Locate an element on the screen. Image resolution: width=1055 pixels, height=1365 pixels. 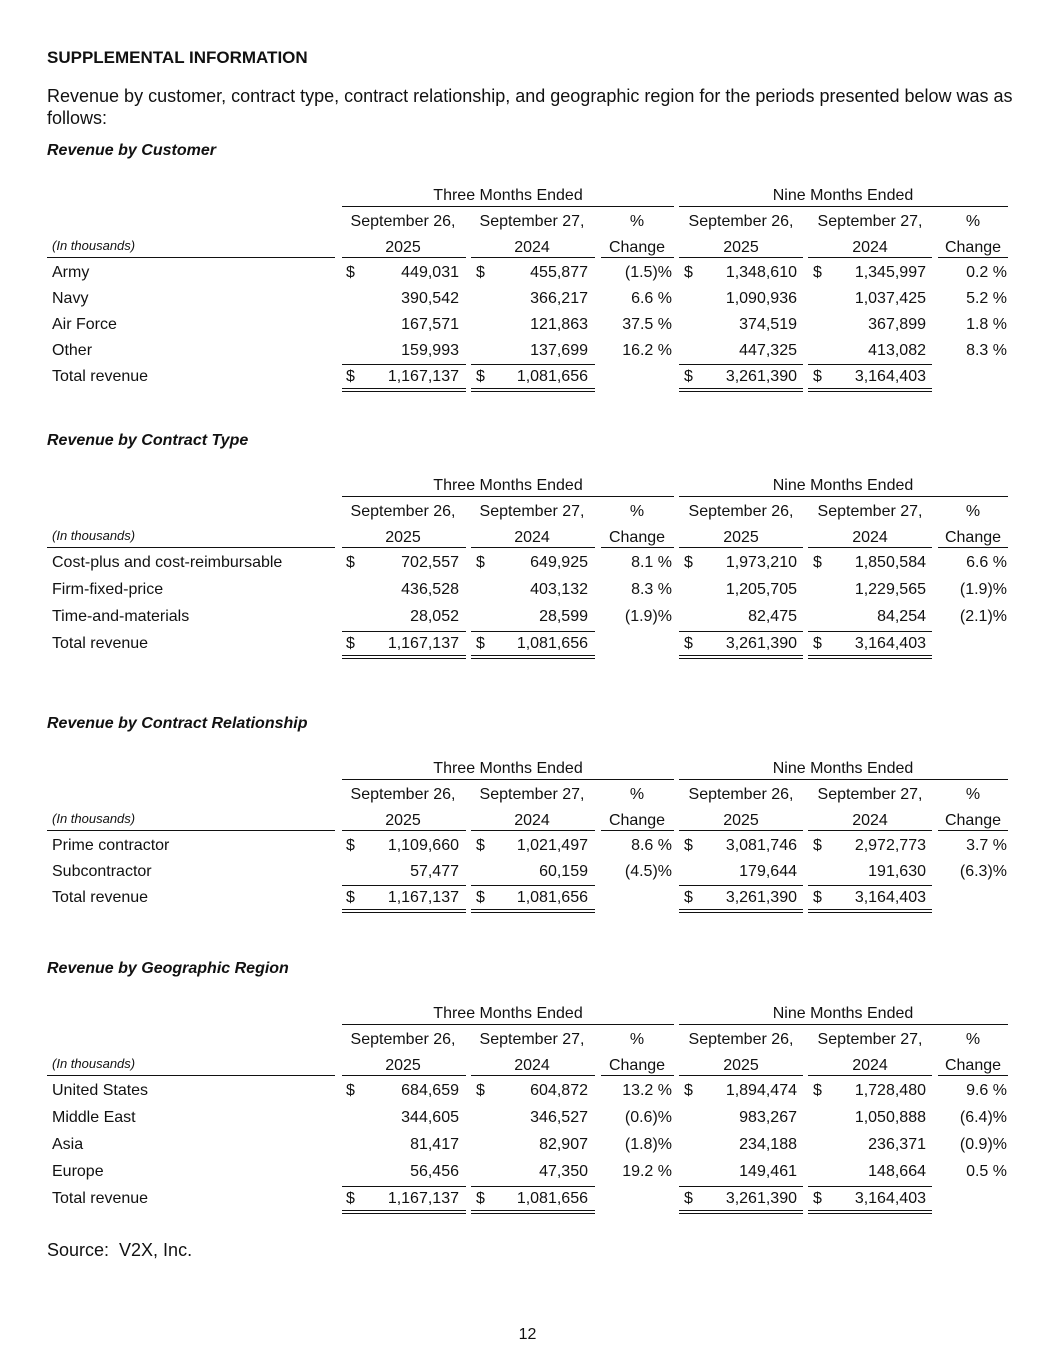
cell: 137,699 is located at coordinates (559, 350).